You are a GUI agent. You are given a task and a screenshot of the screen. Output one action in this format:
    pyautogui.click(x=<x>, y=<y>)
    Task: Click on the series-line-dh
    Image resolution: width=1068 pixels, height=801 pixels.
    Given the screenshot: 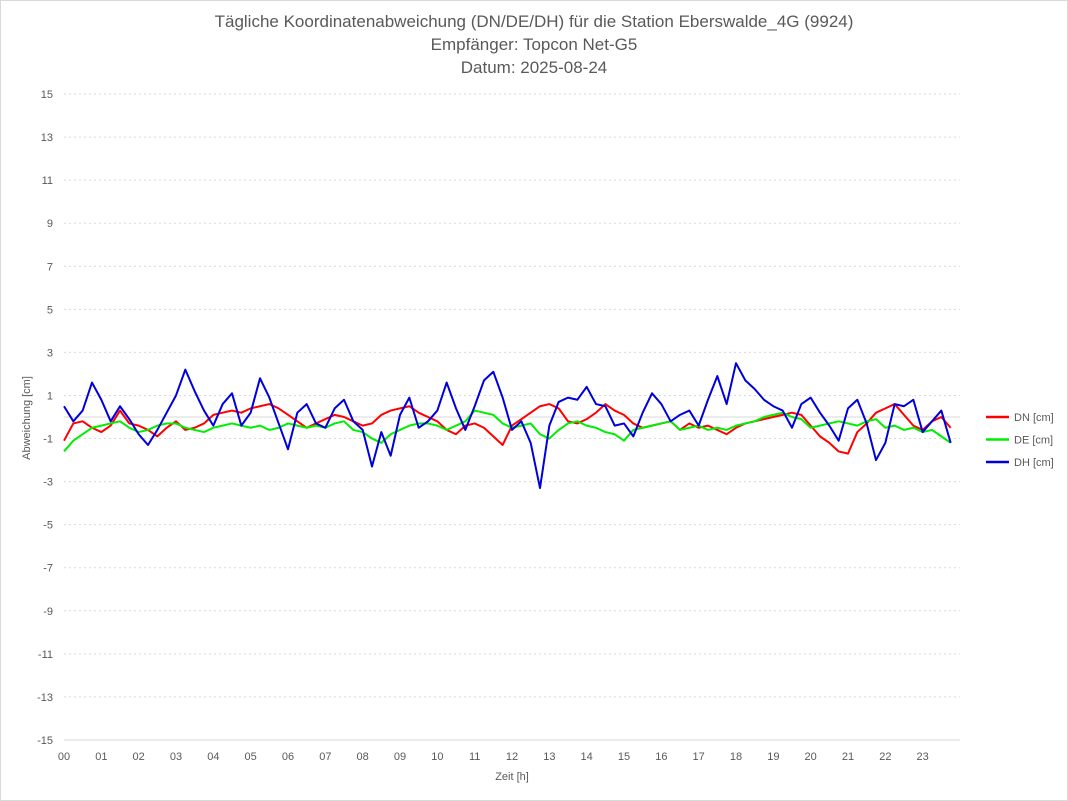 What is the action you would take?
    pyautogui.click(x=507, y=426)
    